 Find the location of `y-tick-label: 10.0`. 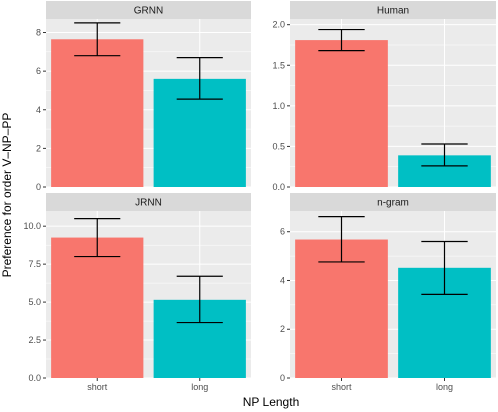

y-tick-label: 10.0 is located at coordinates (32, 226).